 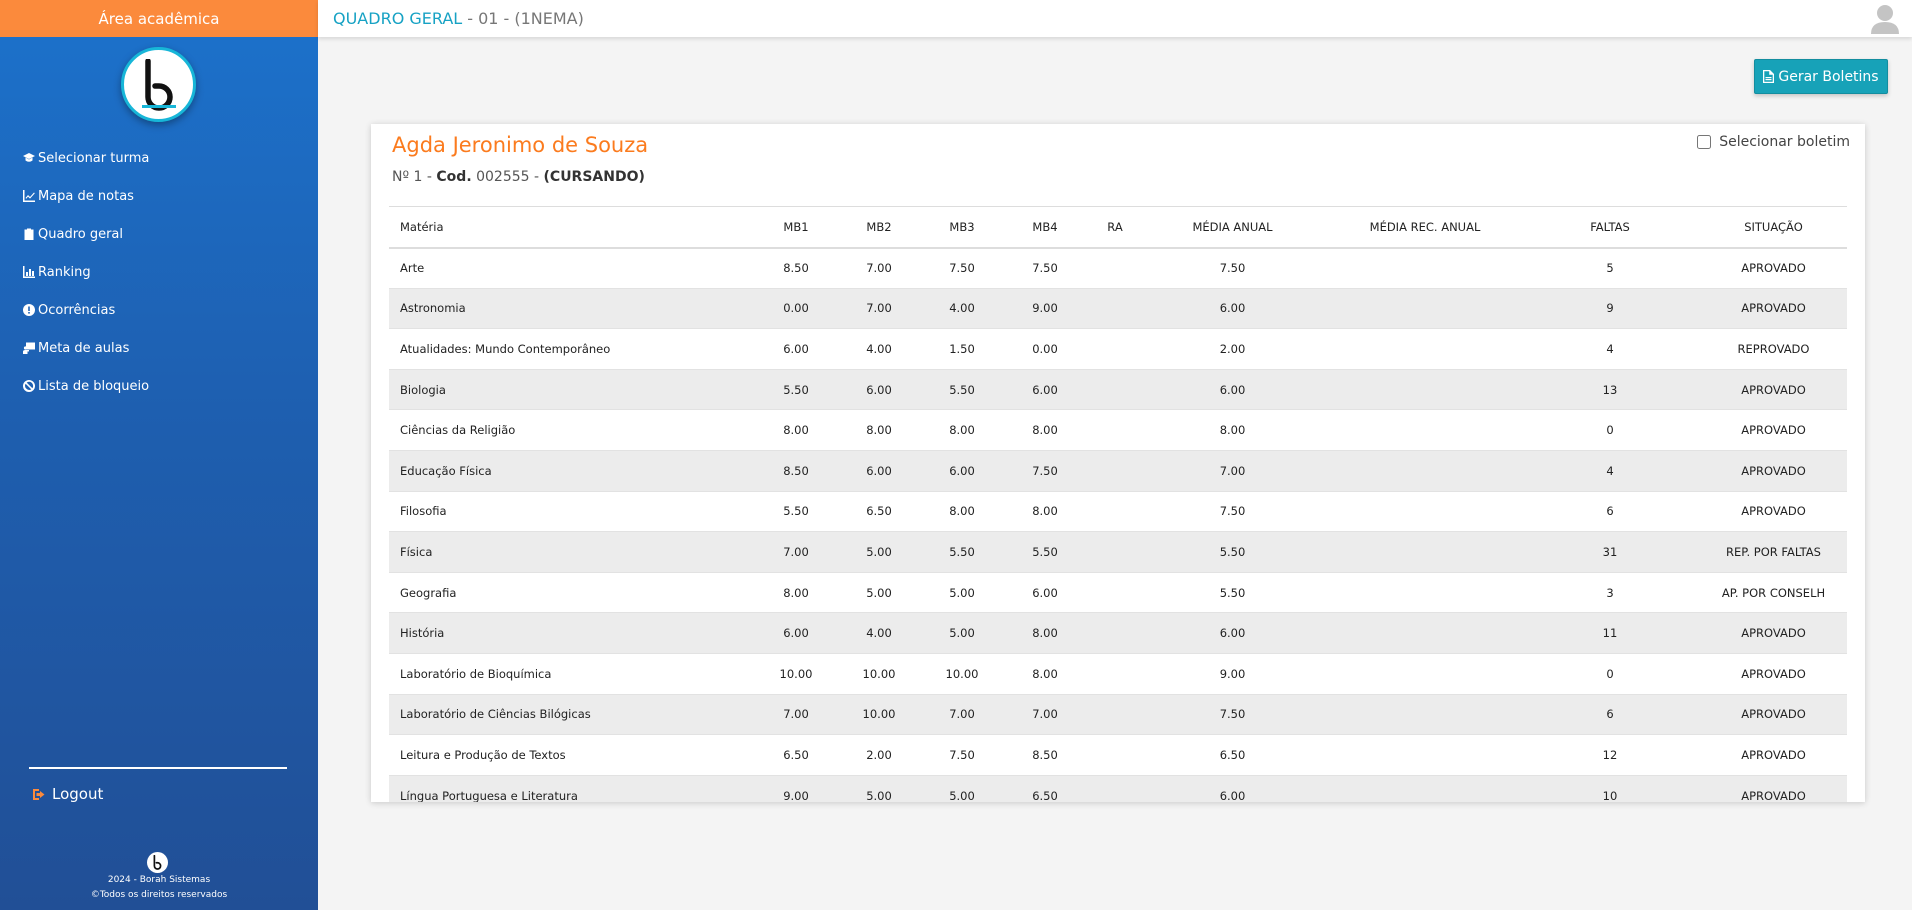 What do you see at coordinates (1773, 227) in the screenshot?
I see `column-header: SITUAÇÃO` at bounding box center [1773, 227].